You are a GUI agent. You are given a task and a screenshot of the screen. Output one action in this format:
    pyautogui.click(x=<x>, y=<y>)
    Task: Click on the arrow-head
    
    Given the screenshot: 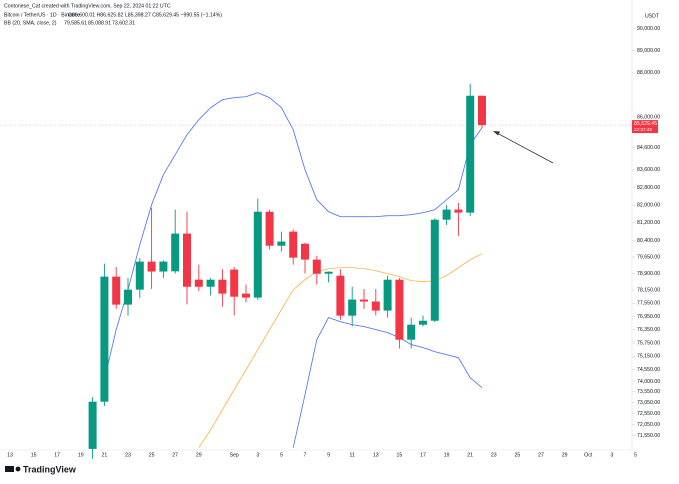 What is the action you would take?
    pyautogui.click(x=496, y=133)
    